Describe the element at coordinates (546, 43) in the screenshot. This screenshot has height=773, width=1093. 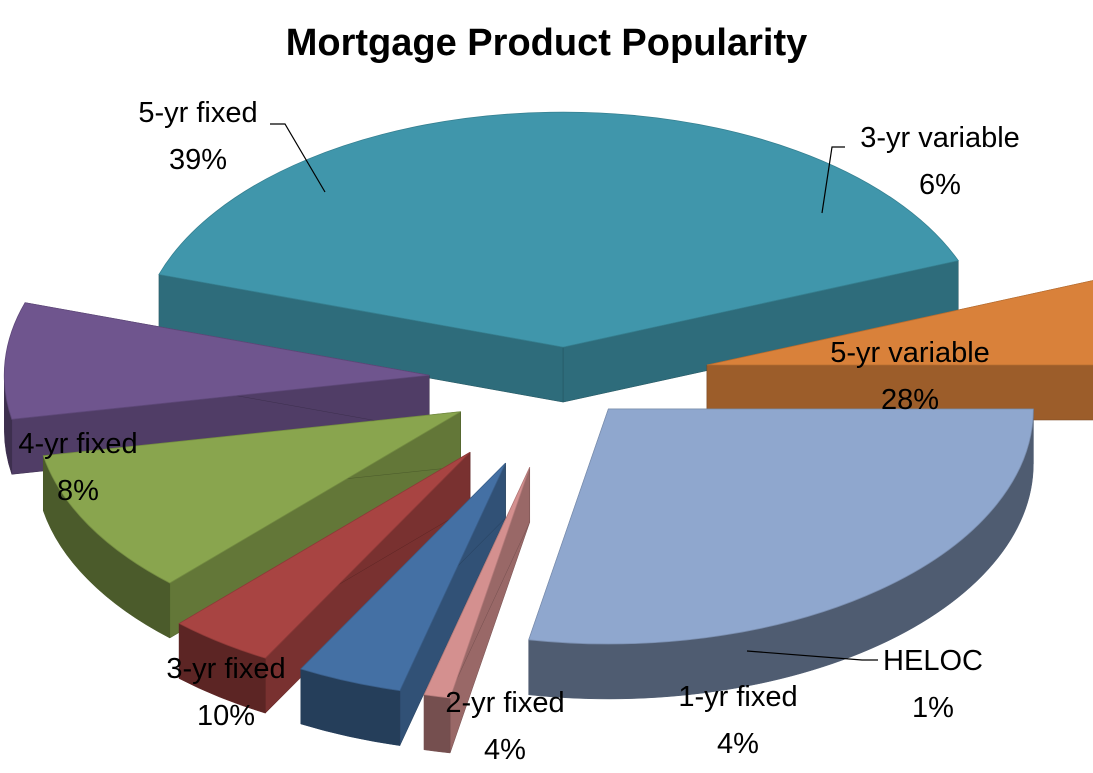
I see `chart-title: Mortgage Product Popularity` at that location.